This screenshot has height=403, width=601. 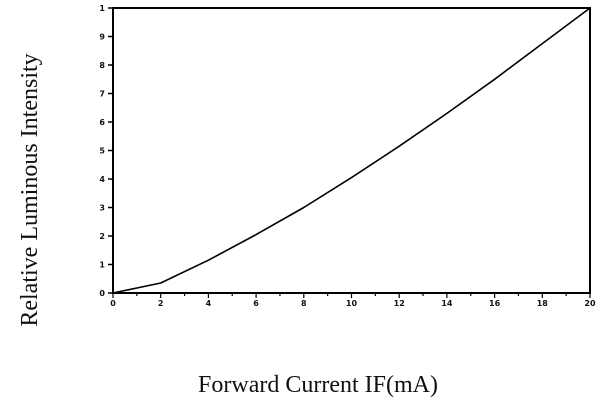 I want to click on y-tick-label: 9, so click(x=102, y=37).